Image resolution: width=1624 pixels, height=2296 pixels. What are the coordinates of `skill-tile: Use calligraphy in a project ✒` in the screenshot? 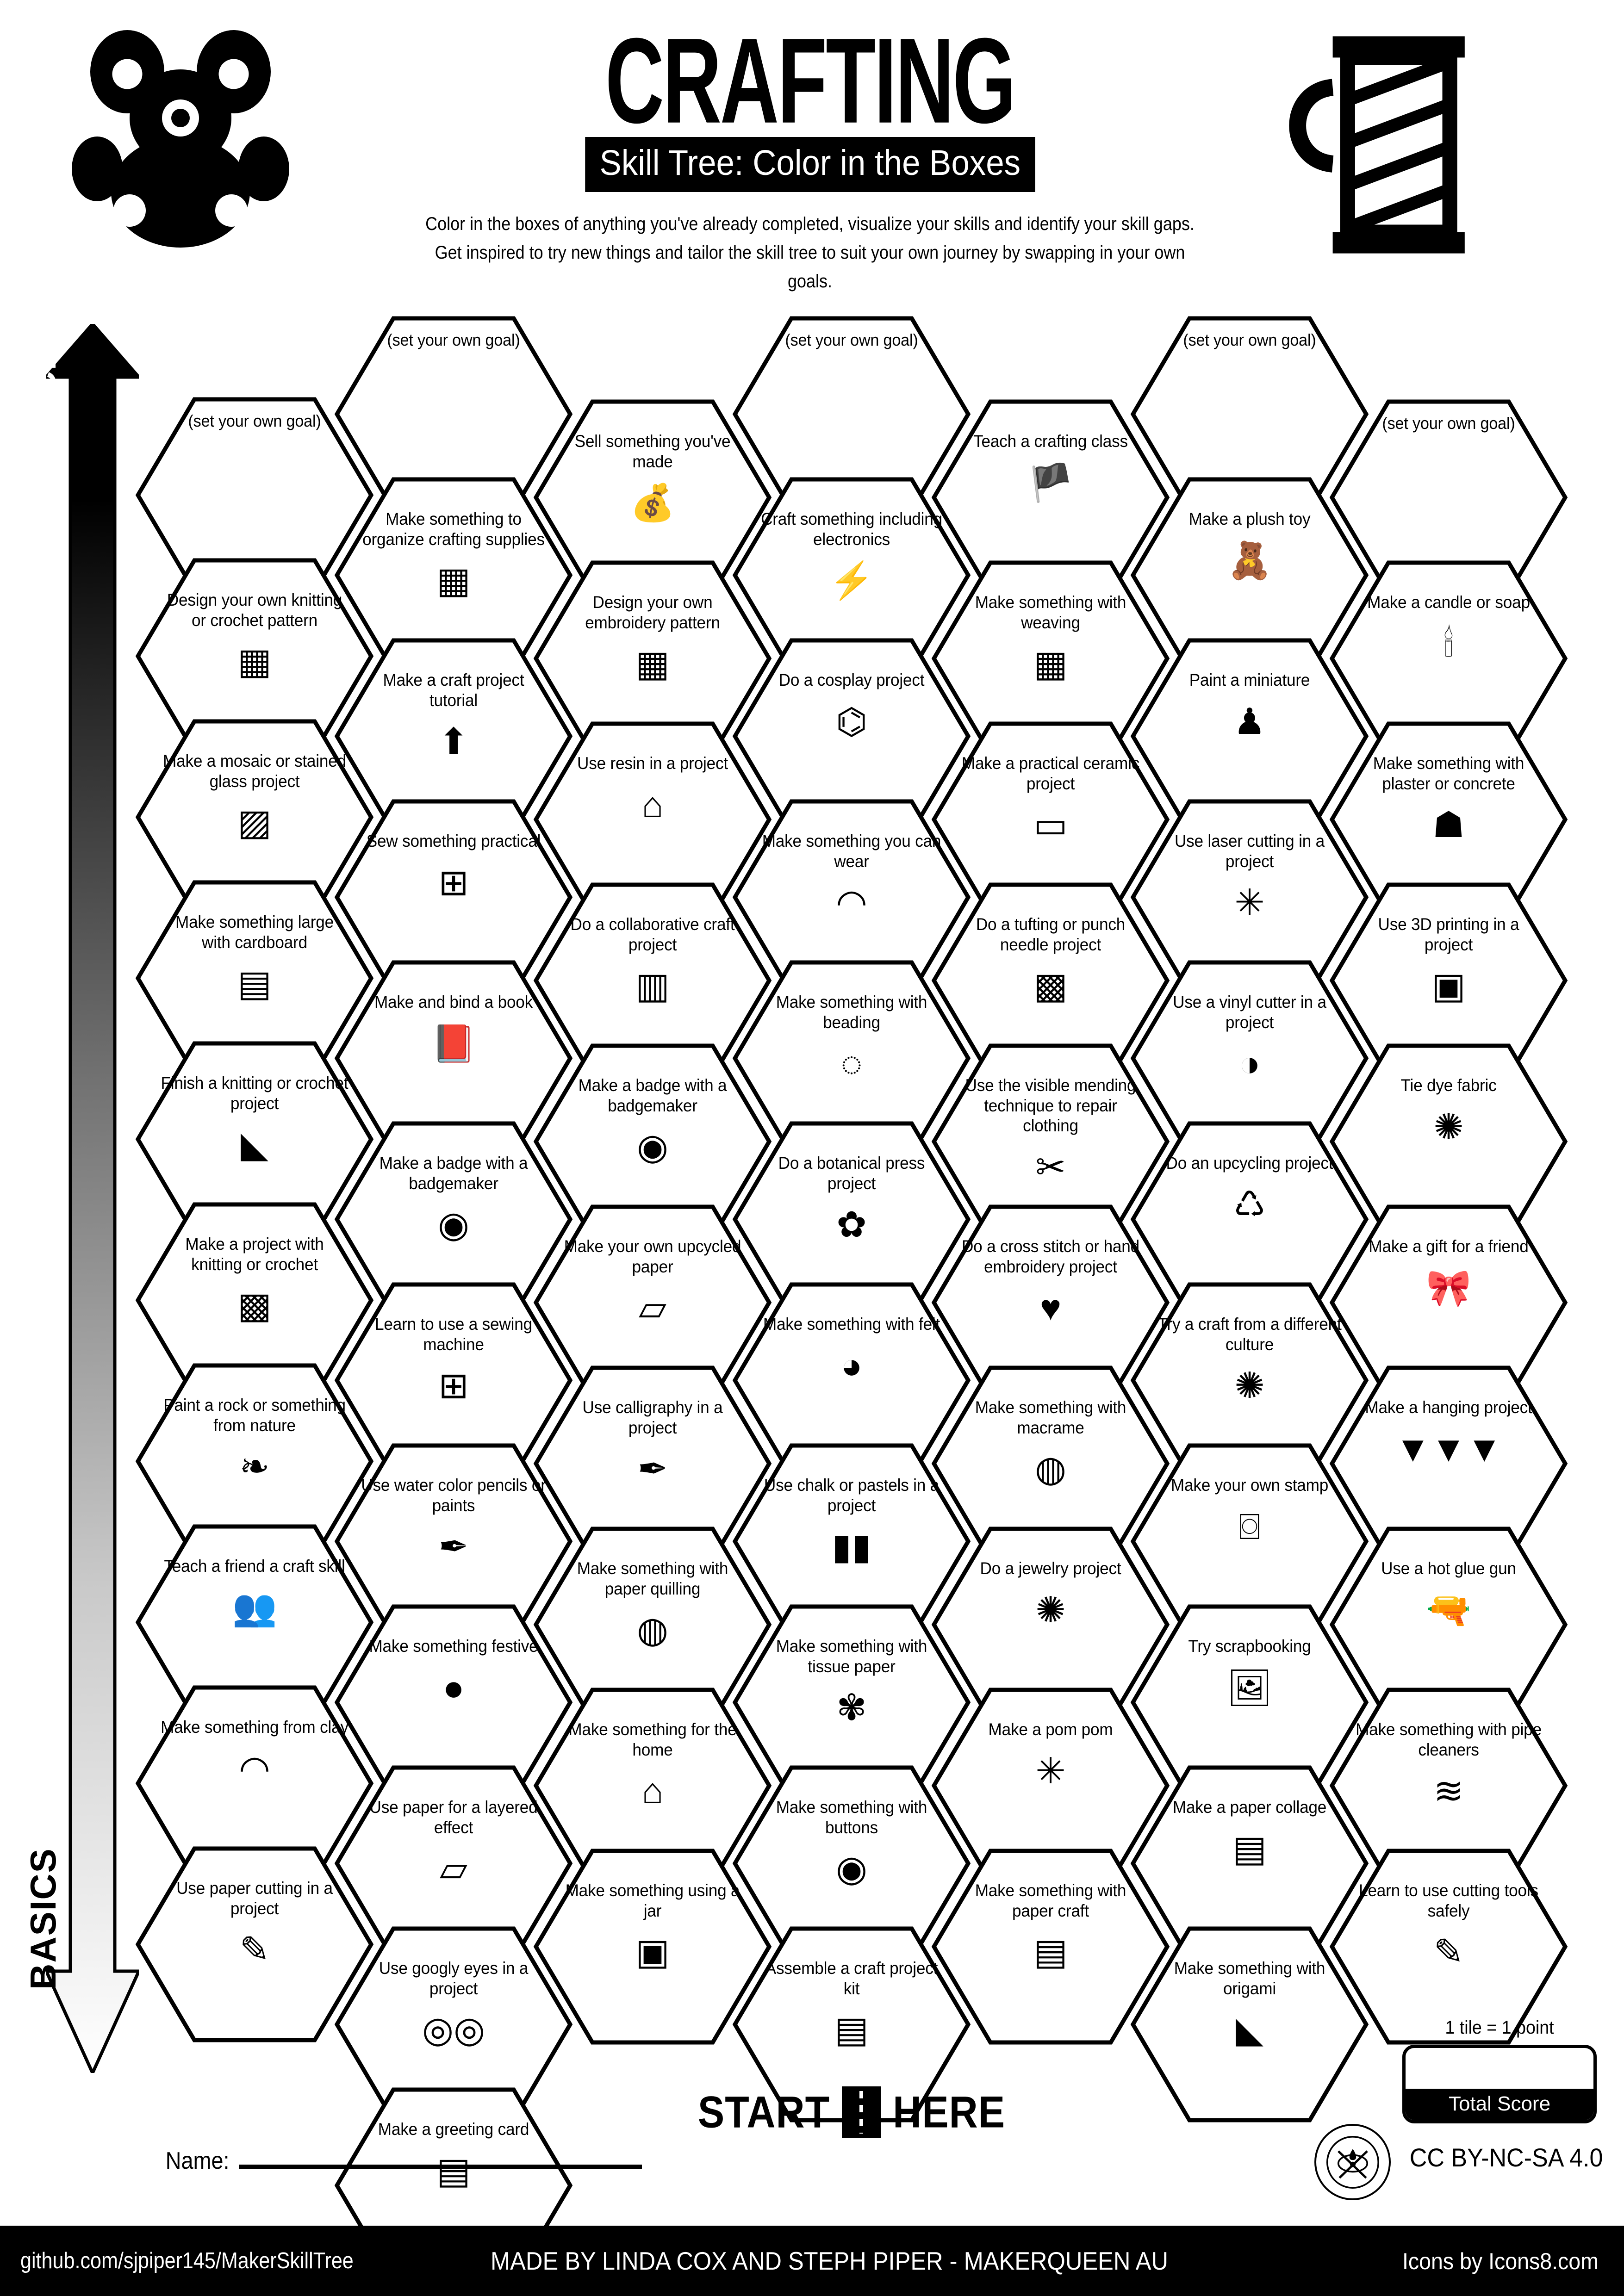 It's located at (652, 1464).